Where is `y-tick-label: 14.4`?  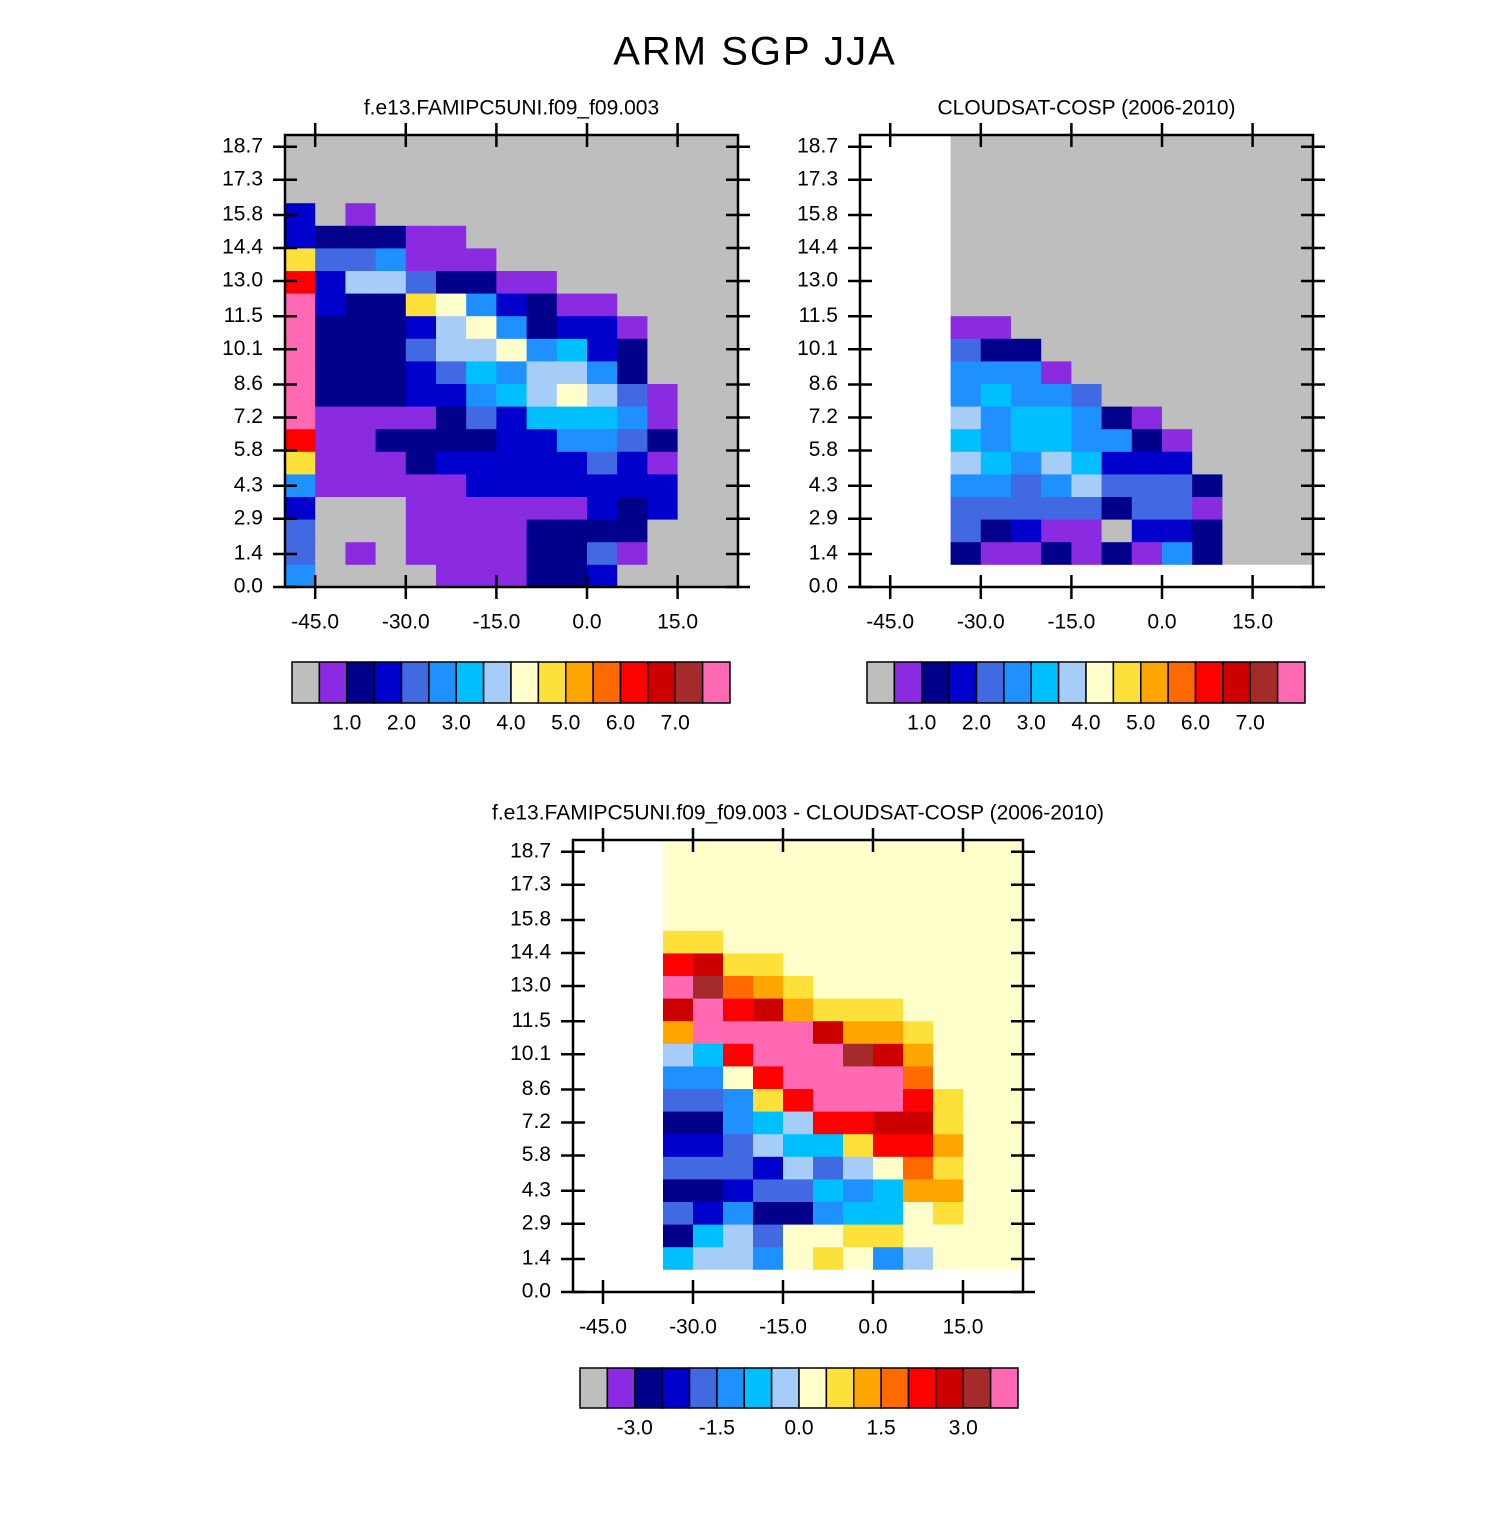
y-tick-label: 14.4 is located at coordinates (530, 952).